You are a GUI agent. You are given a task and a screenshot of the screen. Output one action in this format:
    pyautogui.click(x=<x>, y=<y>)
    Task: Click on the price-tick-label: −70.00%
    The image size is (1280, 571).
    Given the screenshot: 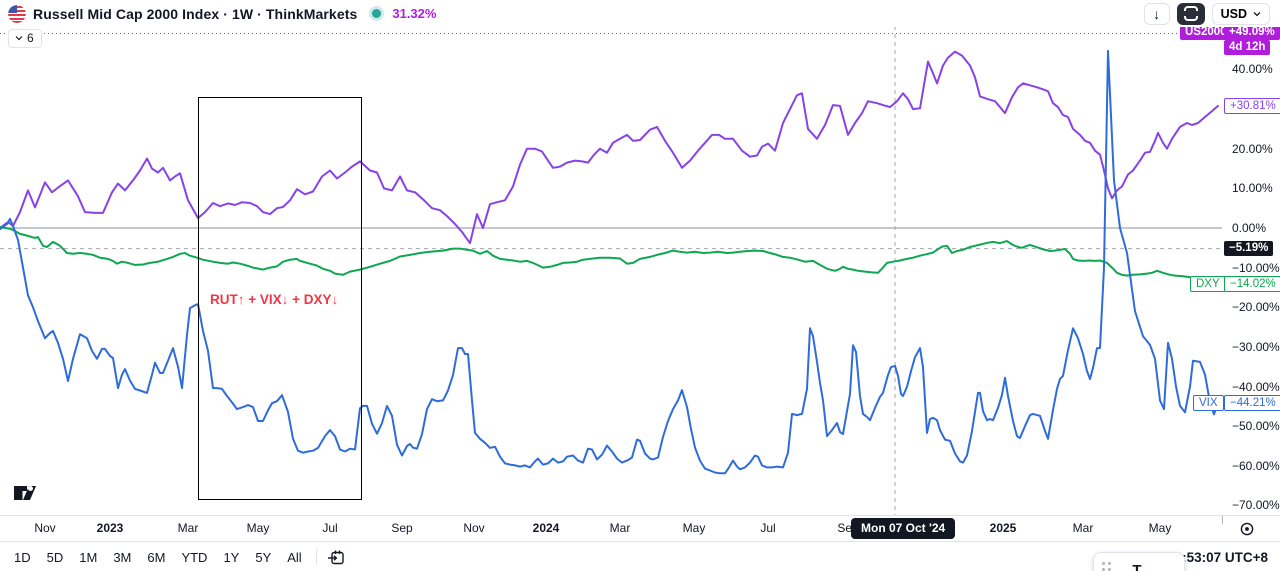 What is the action you would take?
    pyautogui.click(x=1256, y=505)
    